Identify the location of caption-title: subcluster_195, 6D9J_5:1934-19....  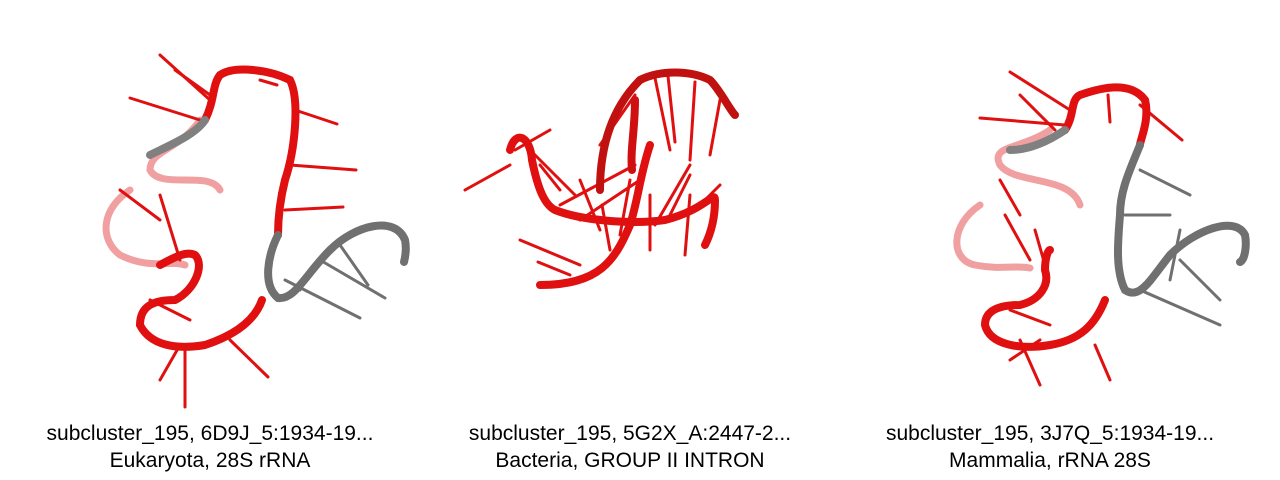
(210, 433).